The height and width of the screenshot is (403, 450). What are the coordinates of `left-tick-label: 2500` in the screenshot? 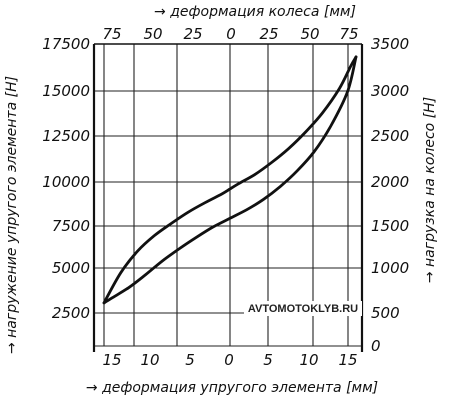 It's located at (71, 313).